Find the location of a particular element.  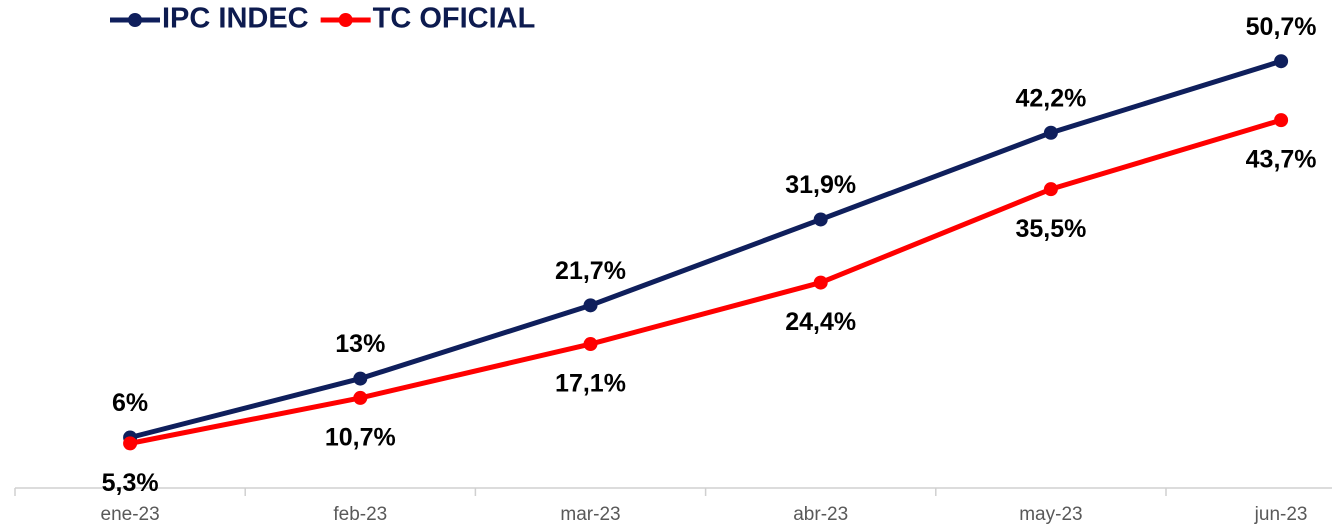

data-label: 43,7% is located at coordinates (1281, 160).